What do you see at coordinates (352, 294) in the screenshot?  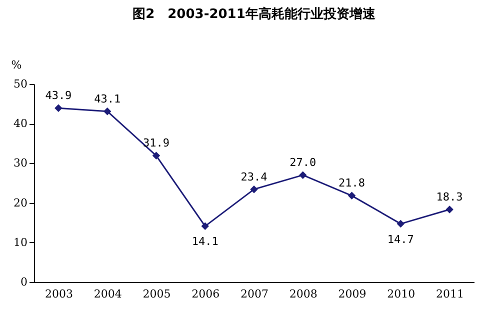 I see `x-tick-label: 2009` at bounding box center [352, 294].